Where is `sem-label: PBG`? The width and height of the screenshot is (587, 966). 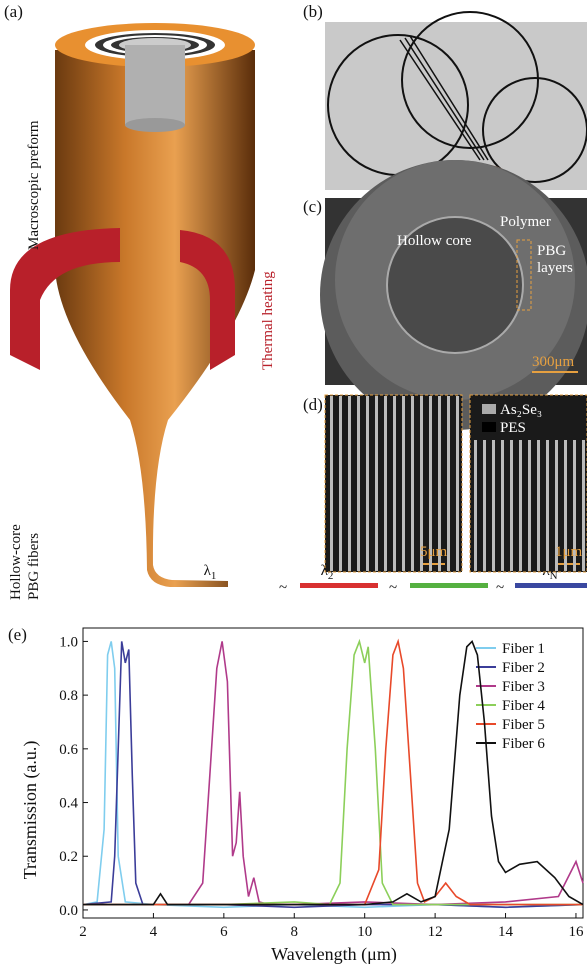
sem-label: PBG is located at coordinates (551, 251).